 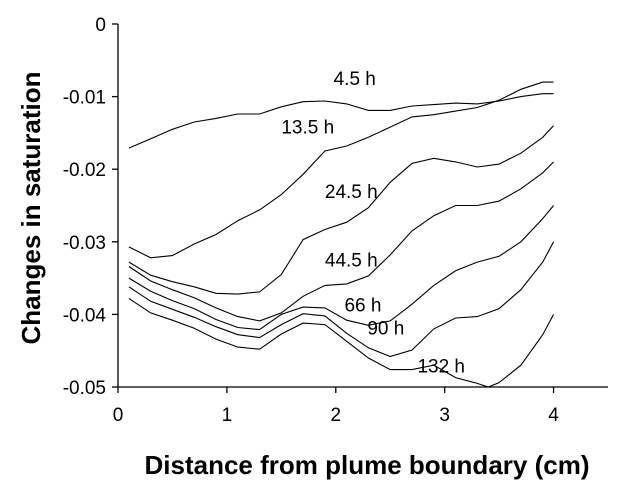 I want to click on x-axis-title: Distance from plume boundary (cm), so click(x=367, y=465).